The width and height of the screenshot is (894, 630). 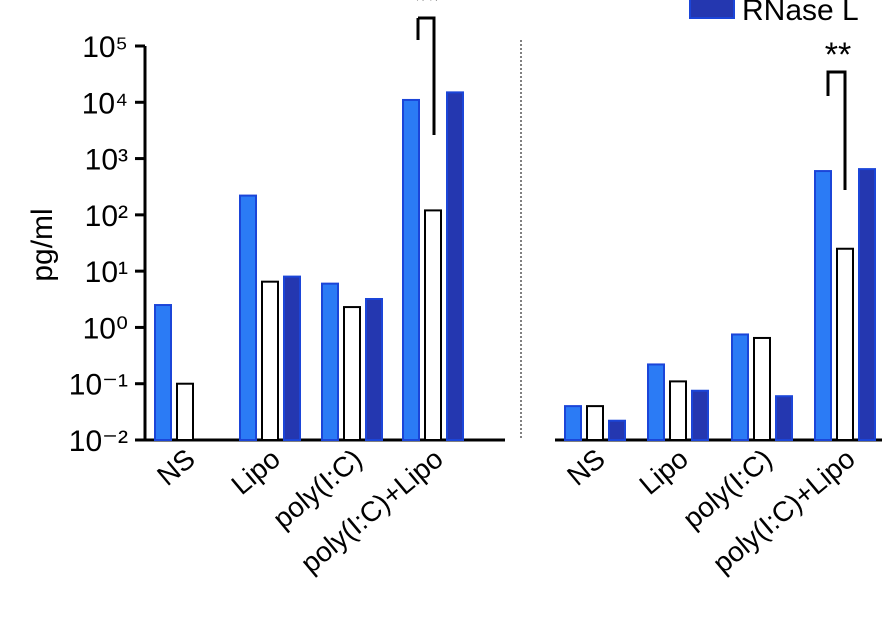 I want to click on y-tick-label: 10⁵, so click(x=105, y=47).